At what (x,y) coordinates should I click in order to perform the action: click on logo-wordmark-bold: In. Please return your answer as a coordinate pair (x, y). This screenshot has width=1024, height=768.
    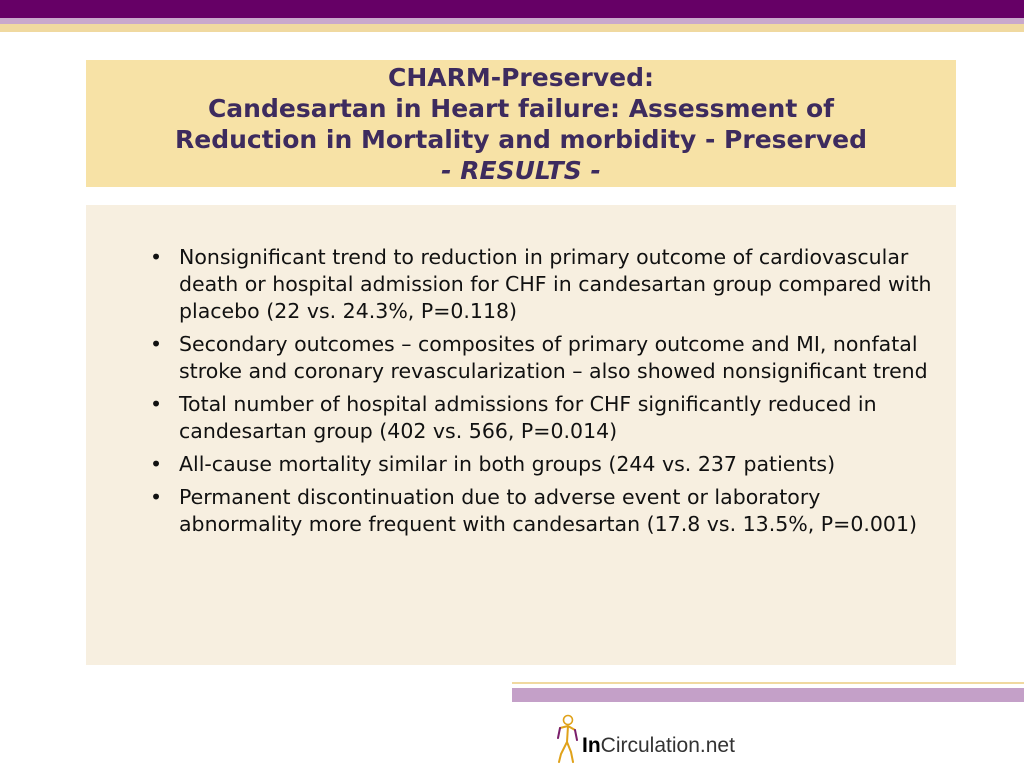
    Looking at the image, I should click on (591, 745).